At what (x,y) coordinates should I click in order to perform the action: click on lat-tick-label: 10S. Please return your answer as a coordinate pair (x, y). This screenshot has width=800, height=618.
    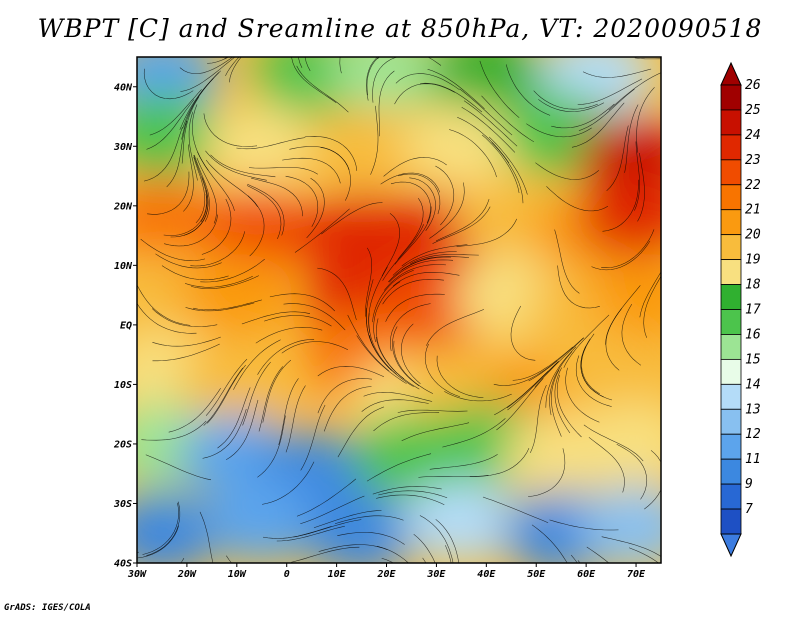
    Looking at the image, I should click on (123, 385).